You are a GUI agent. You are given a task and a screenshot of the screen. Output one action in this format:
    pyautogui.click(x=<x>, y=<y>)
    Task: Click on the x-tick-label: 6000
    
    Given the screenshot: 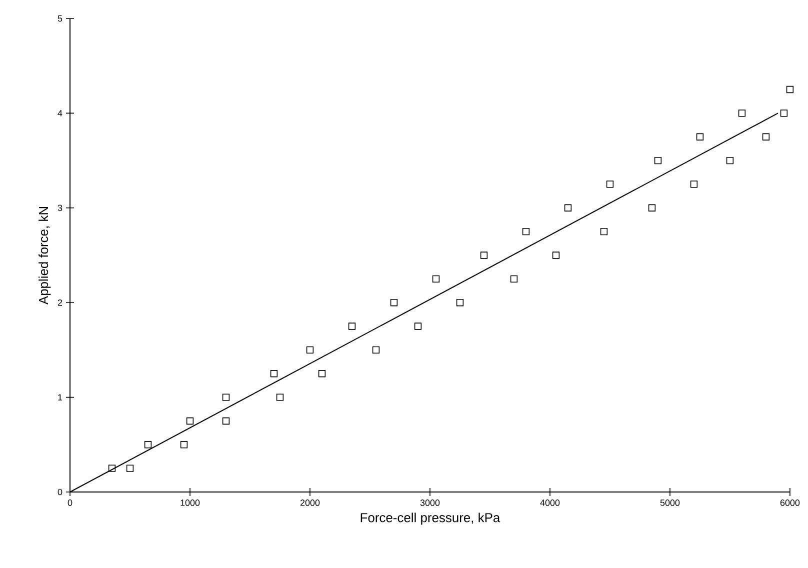 What is the action you would take?
    pyautogui.click(x=790, y=503)
    